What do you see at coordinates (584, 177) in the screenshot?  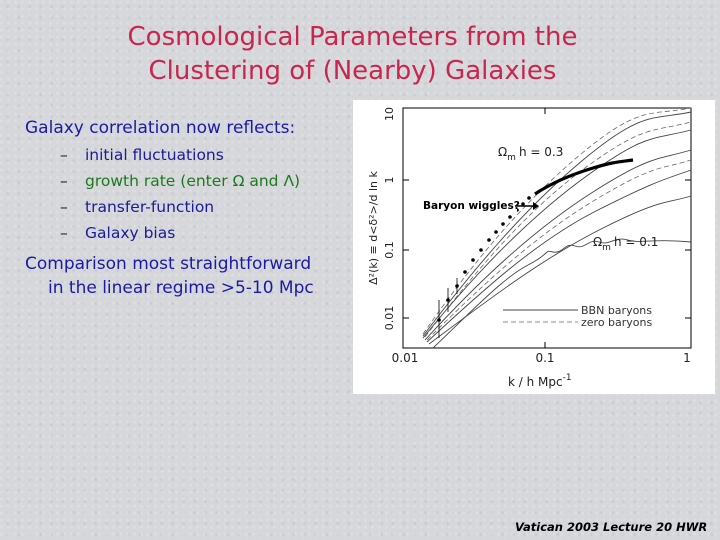 I see `data-band` at bounding box center [584, 177].